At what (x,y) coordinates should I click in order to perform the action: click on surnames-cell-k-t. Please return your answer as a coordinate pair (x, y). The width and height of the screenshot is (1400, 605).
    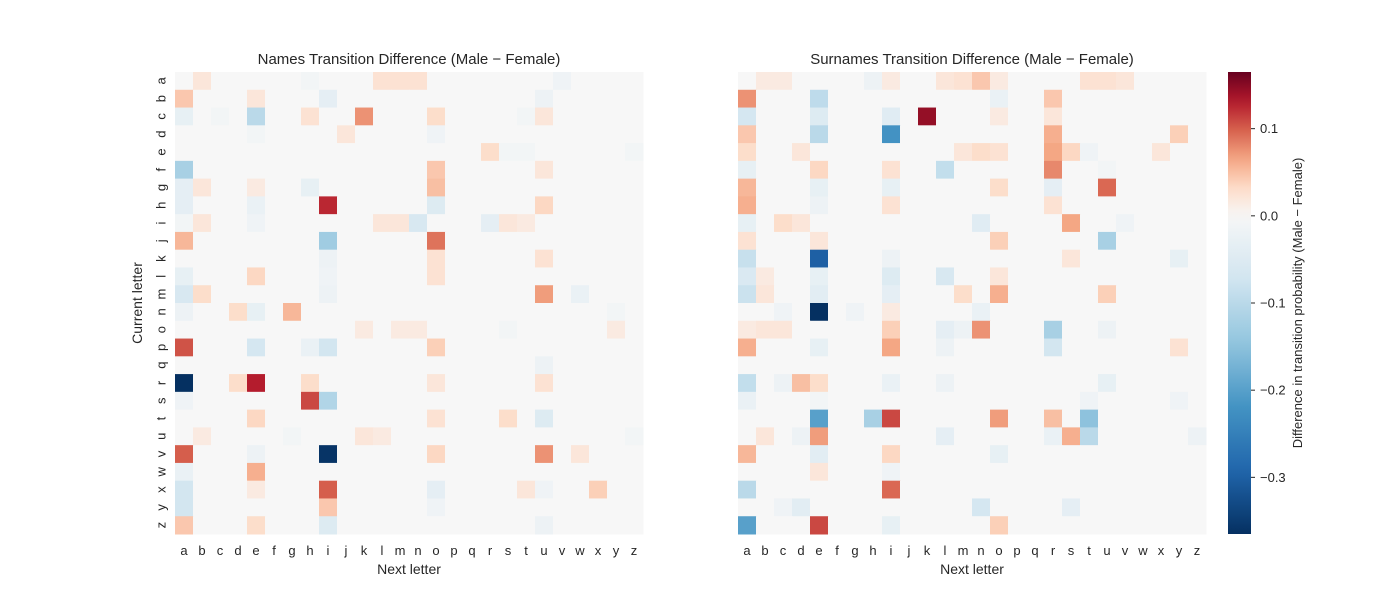
    Looking at the image, I should click on (1089, 258).